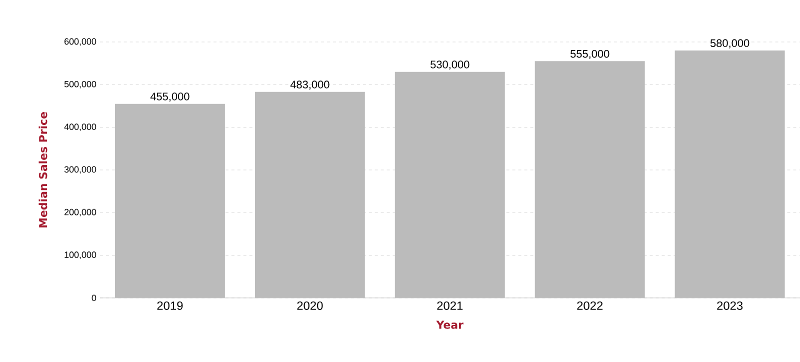  I want to click on data-label: 455,000, so click(170, 97).